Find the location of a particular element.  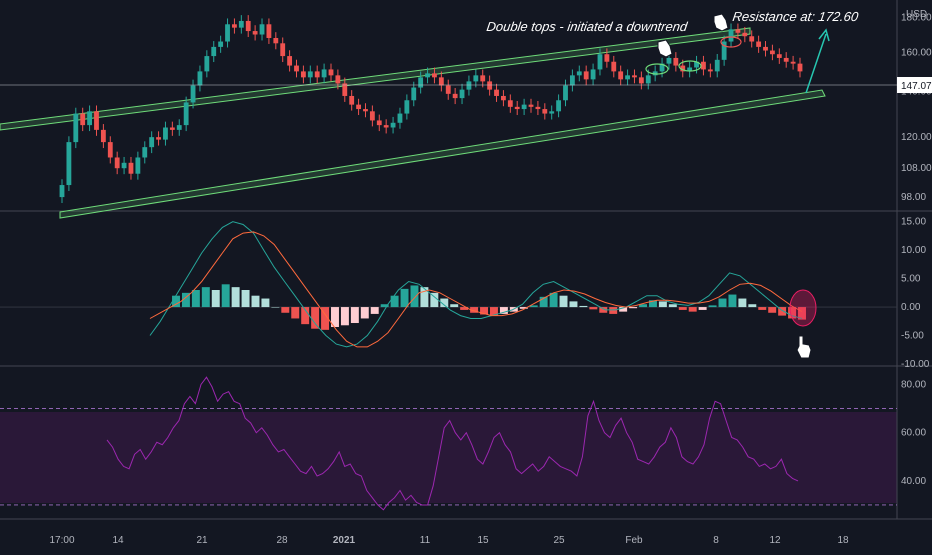

time-tick-label: 15 is located at coordinates (483, 540).